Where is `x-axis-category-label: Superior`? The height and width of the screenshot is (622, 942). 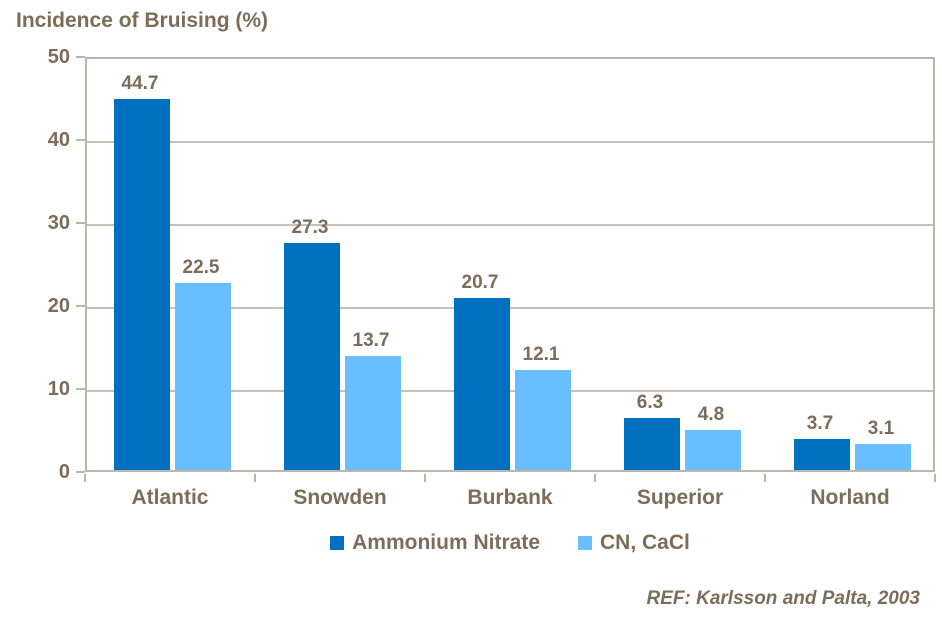
x-axis-category-label: Superior is located at coordinates (680, 497).